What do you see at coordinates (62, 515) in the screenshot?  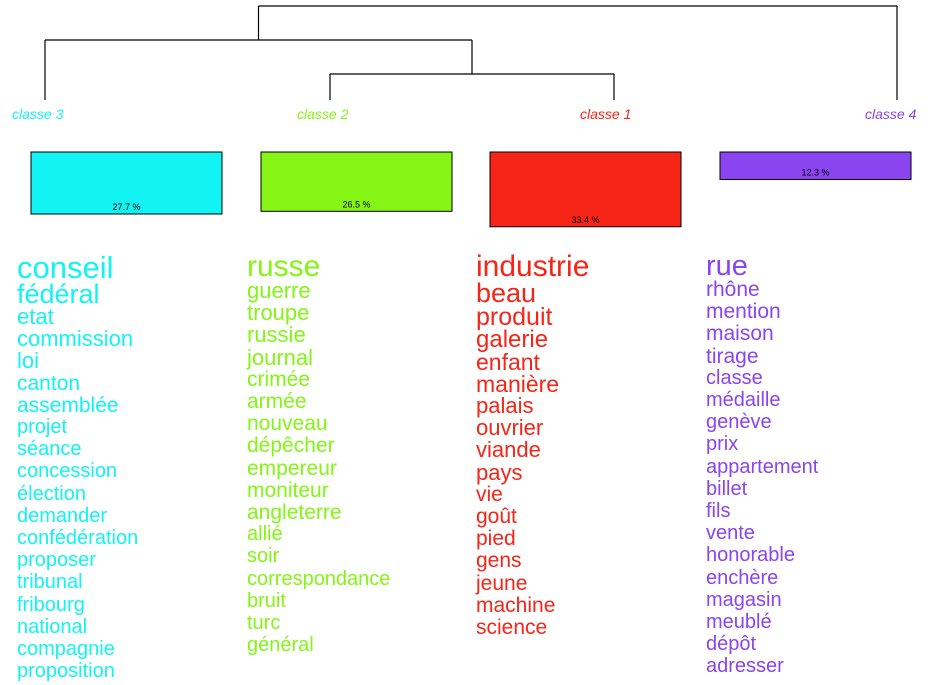 I see `class-word: demander` at bounding box center [62, 515].